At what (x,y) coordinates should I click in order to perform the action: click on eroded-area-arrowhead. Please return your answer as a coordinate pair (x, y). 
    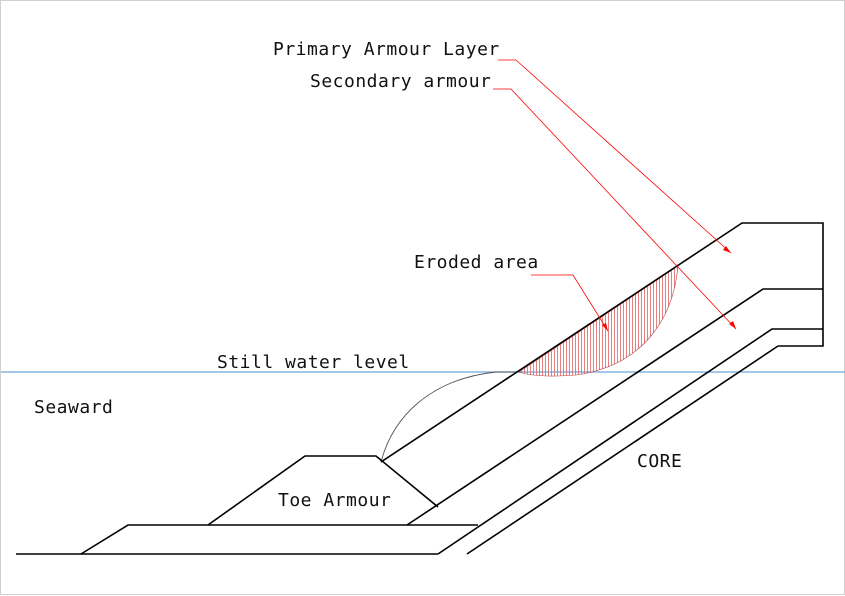
    Looking at the image, I should click on (605, 327).